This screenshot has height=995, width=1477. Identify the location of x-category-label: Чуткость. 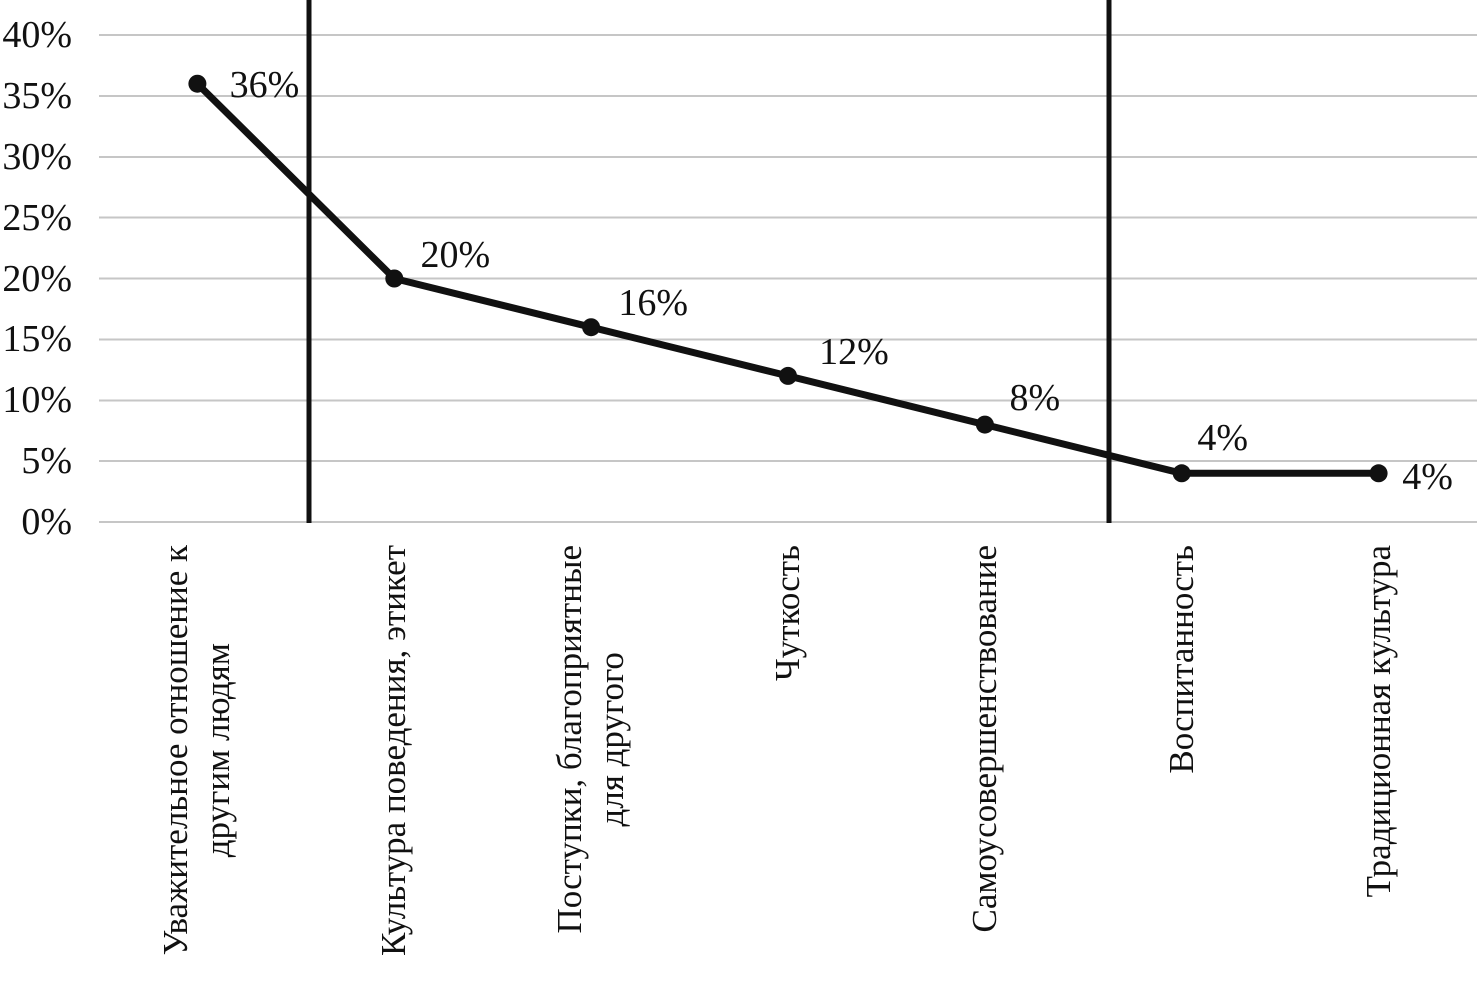
(788, 770).